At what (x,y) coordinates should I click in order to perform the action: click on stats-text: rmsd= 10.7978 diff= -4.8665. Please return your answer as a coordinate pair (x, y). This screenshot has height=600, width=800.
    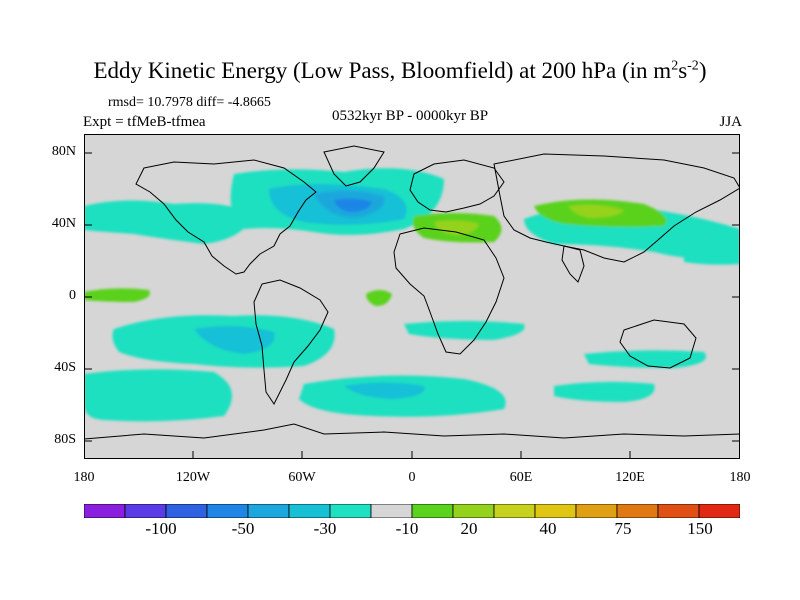
    Looking at the image, I should click on (189, 102).